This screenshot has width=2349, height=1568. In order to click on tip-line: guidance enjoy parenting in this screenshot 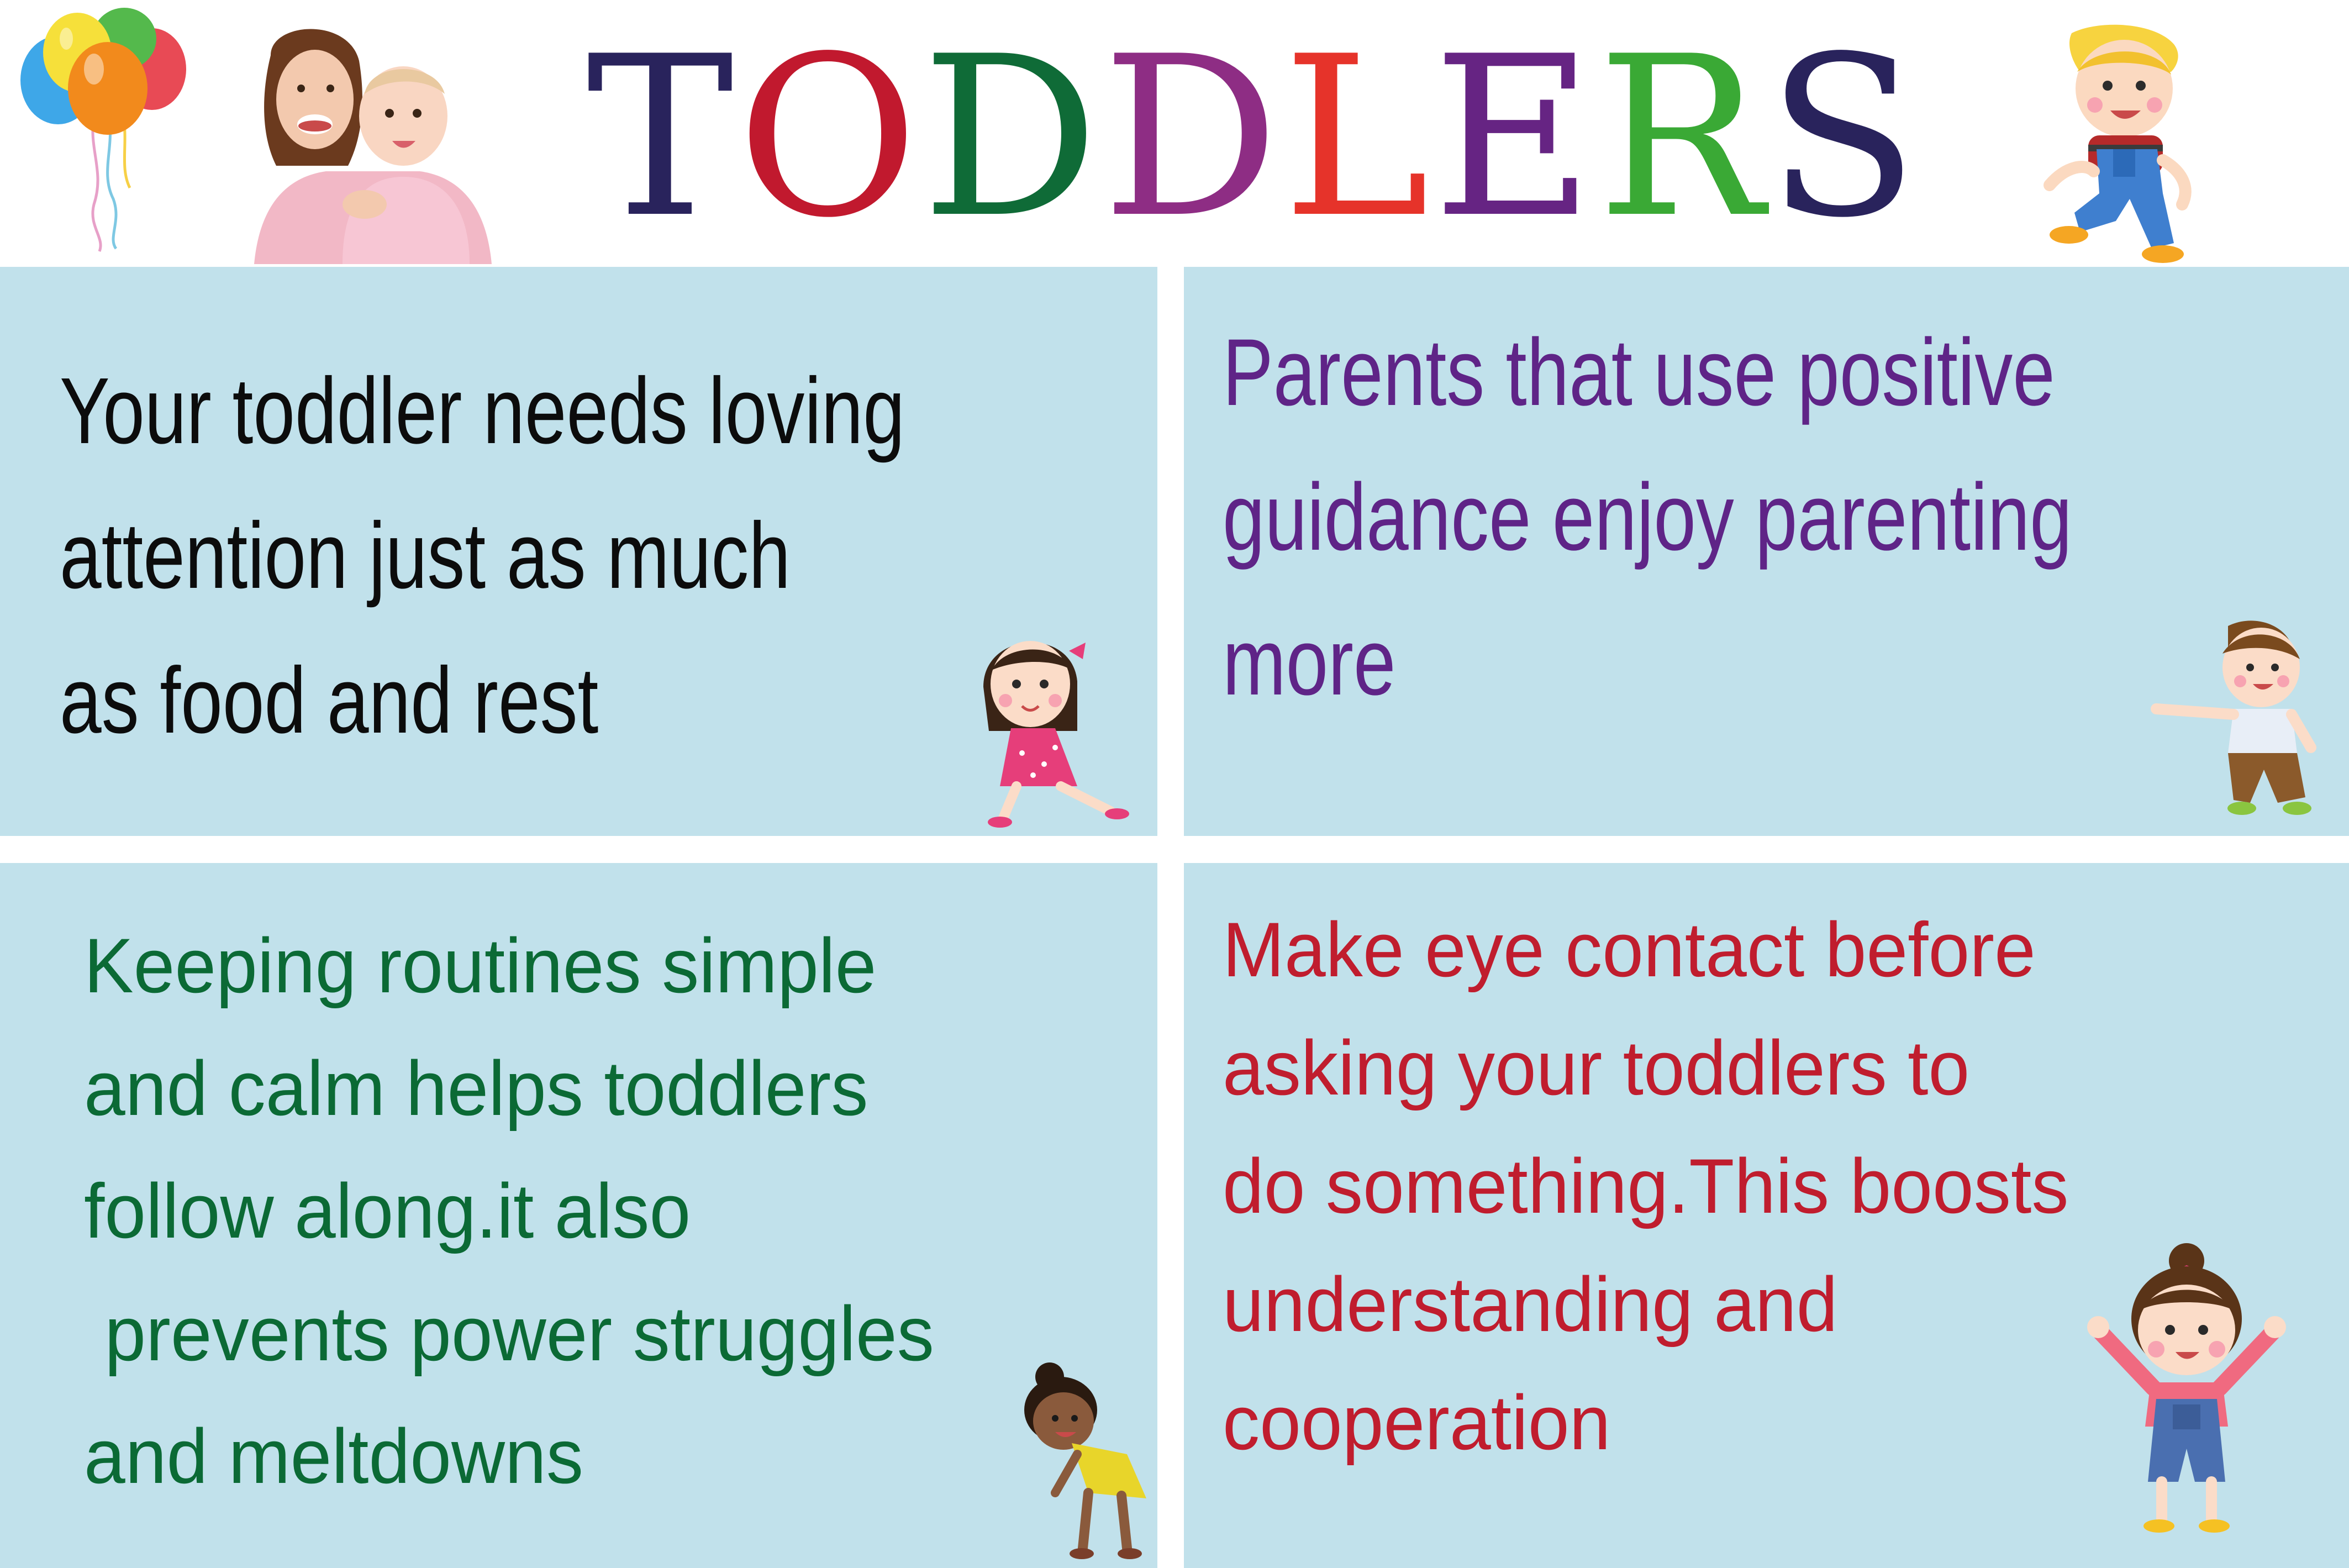, I will do `click(1648, 517)`.